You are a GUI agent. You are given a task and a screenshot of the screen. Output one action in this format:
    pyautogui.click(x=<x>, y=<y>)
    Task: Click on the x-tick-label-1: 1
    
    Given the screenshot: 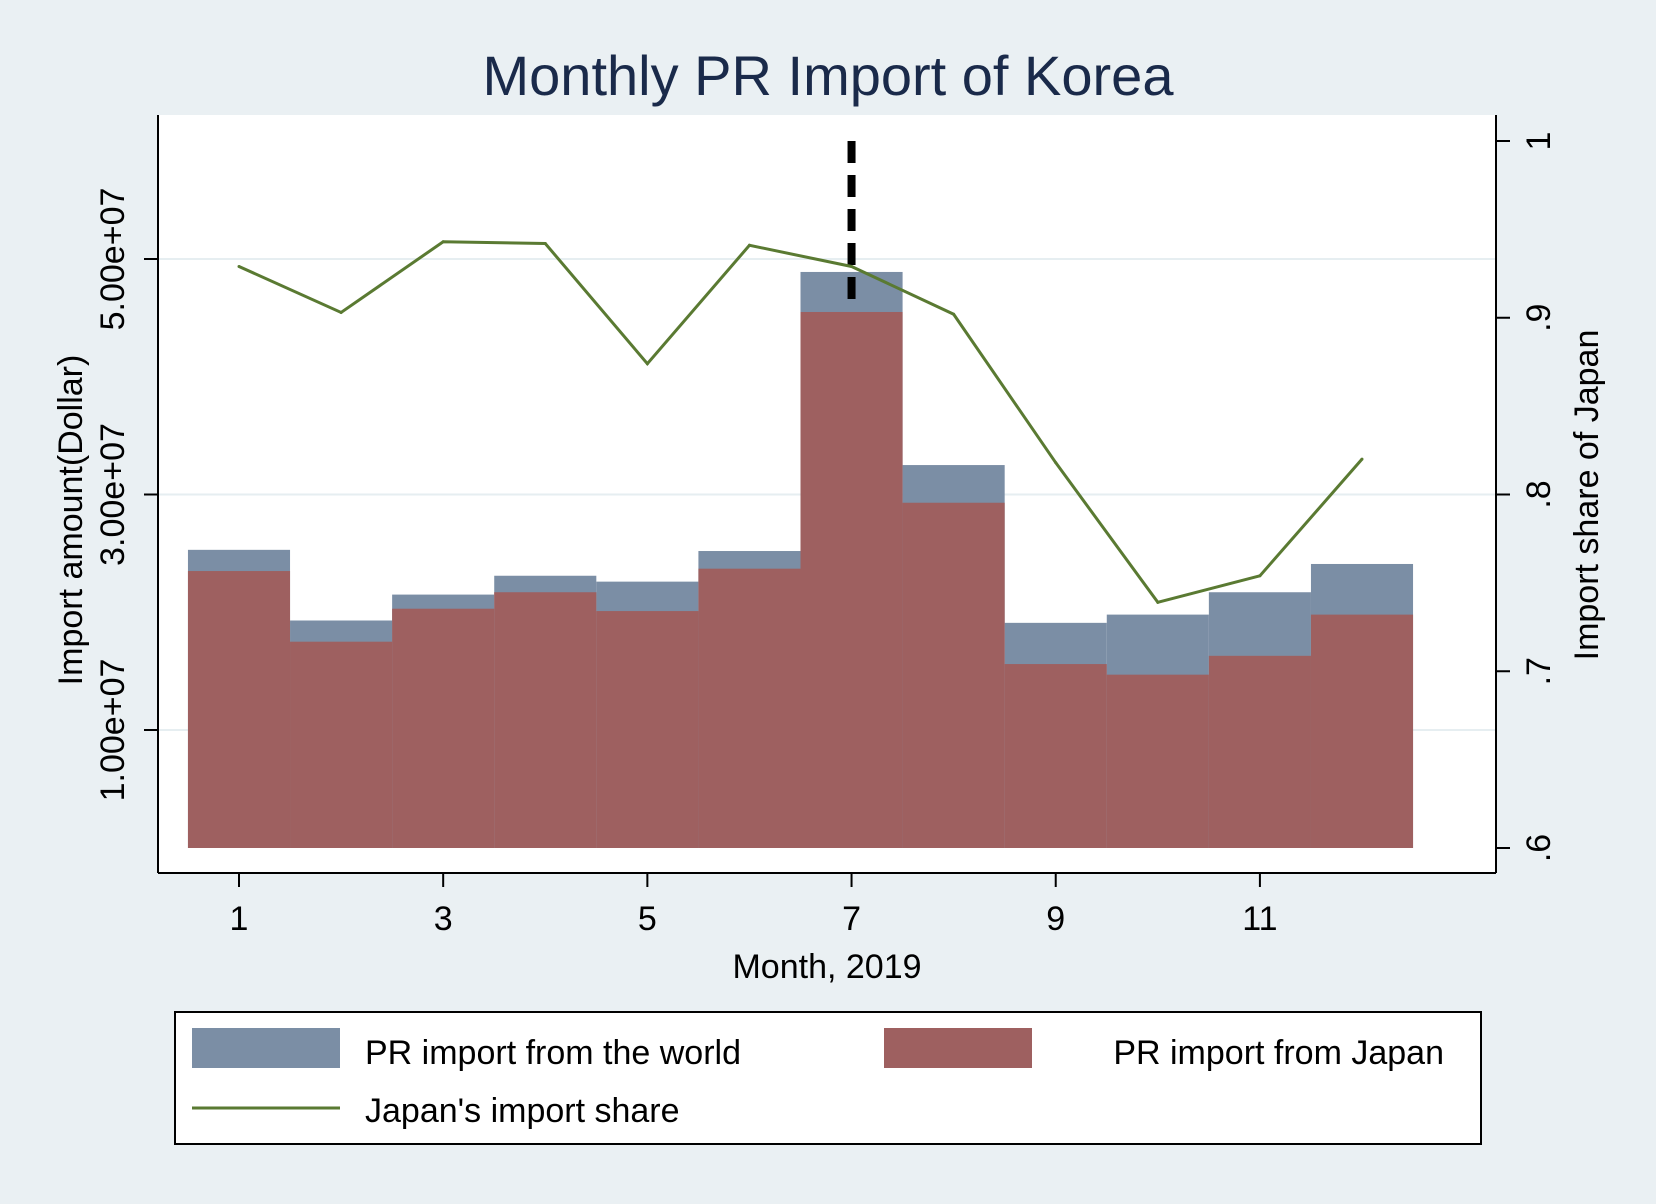 What is the action you would take?
    pyautogui.click(x=239, y=919)
    